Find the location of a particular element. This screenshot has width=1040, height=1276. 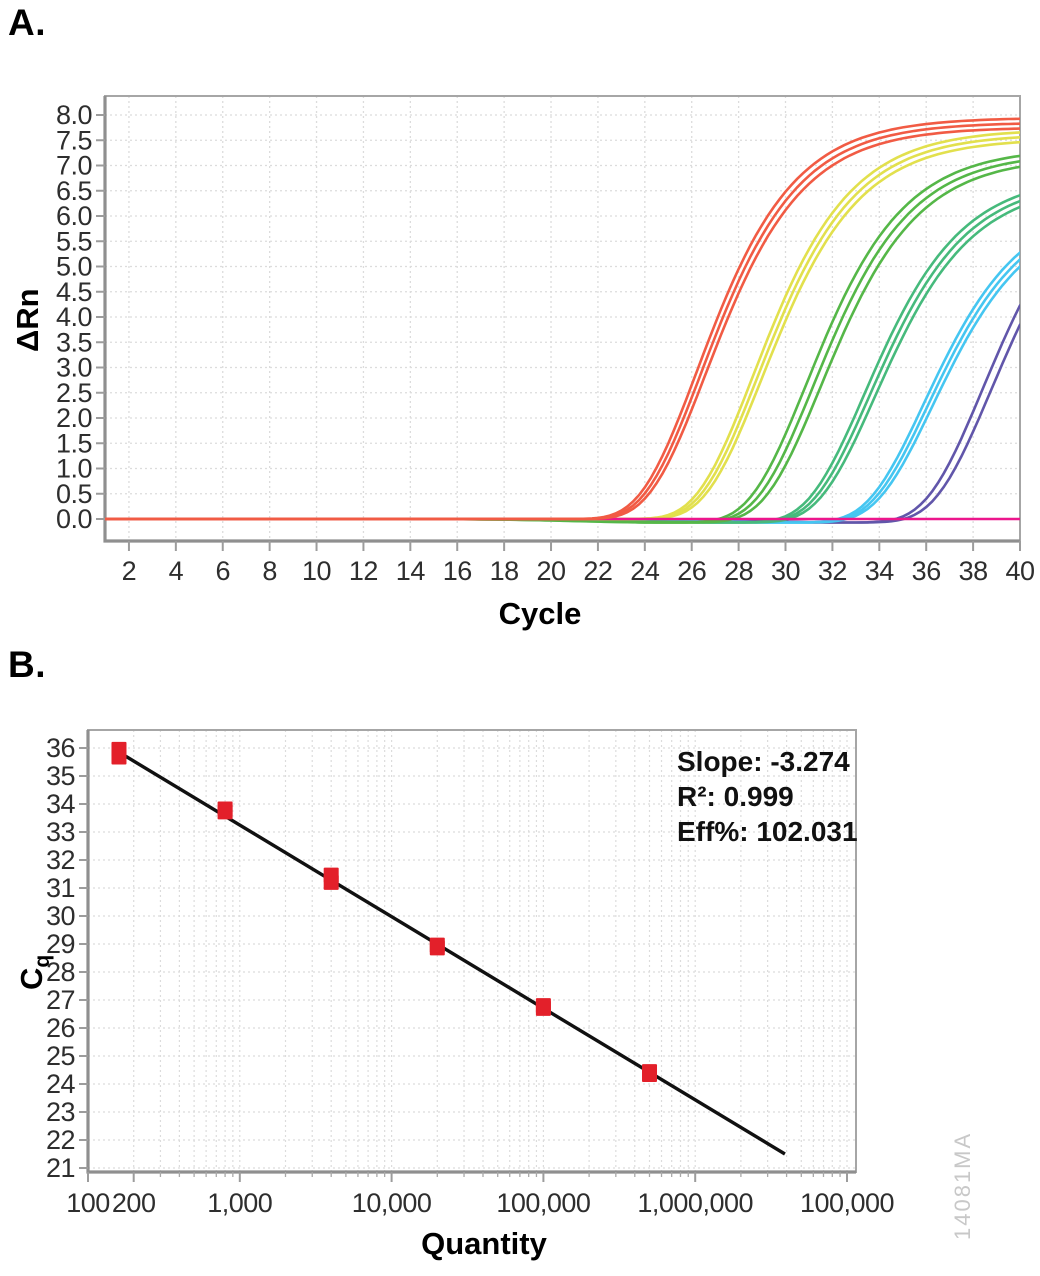

stat-efficiency: Eff%: 102.031 is located at coordinates (767, 831).